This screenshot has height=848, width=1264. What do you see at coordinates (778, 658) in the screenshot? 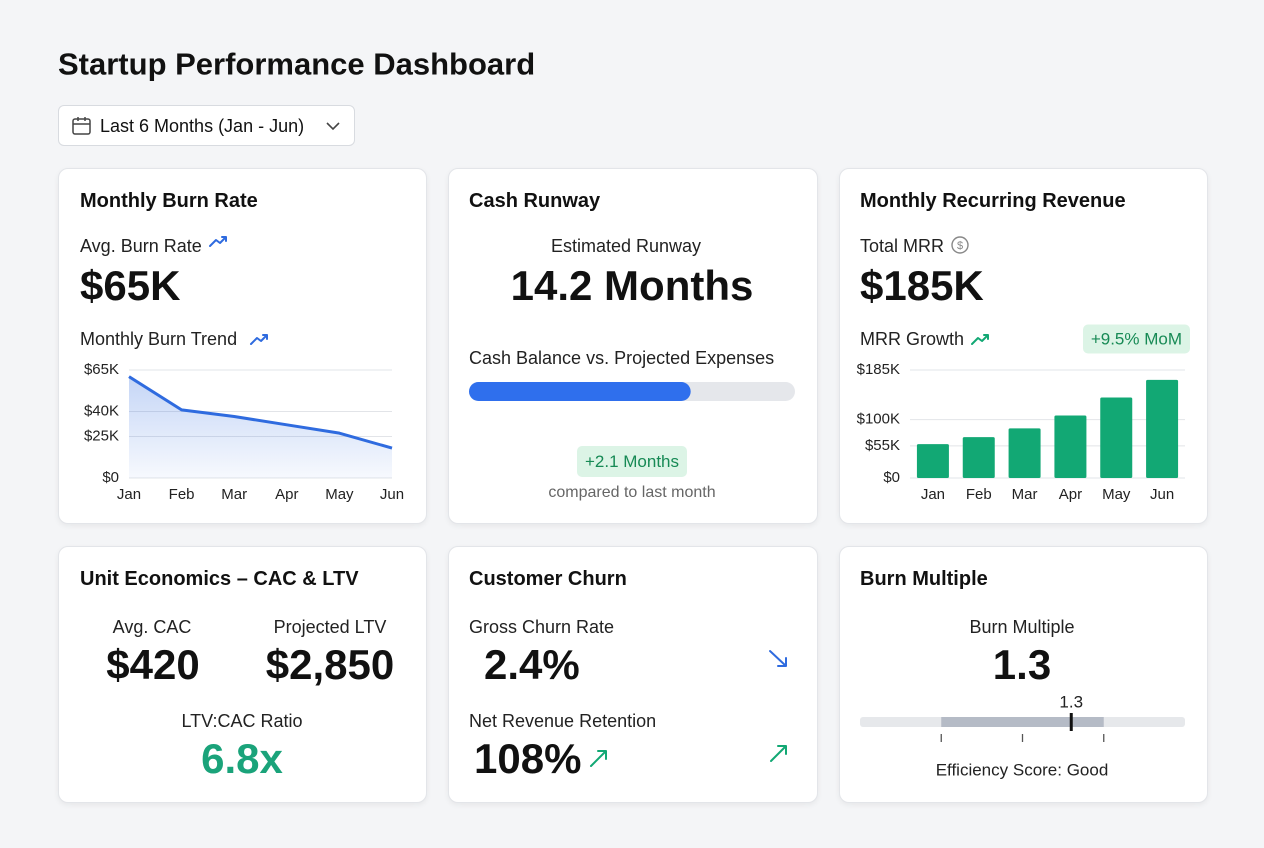
I see `down-arrow-icon` at bounding box center [778, 658].